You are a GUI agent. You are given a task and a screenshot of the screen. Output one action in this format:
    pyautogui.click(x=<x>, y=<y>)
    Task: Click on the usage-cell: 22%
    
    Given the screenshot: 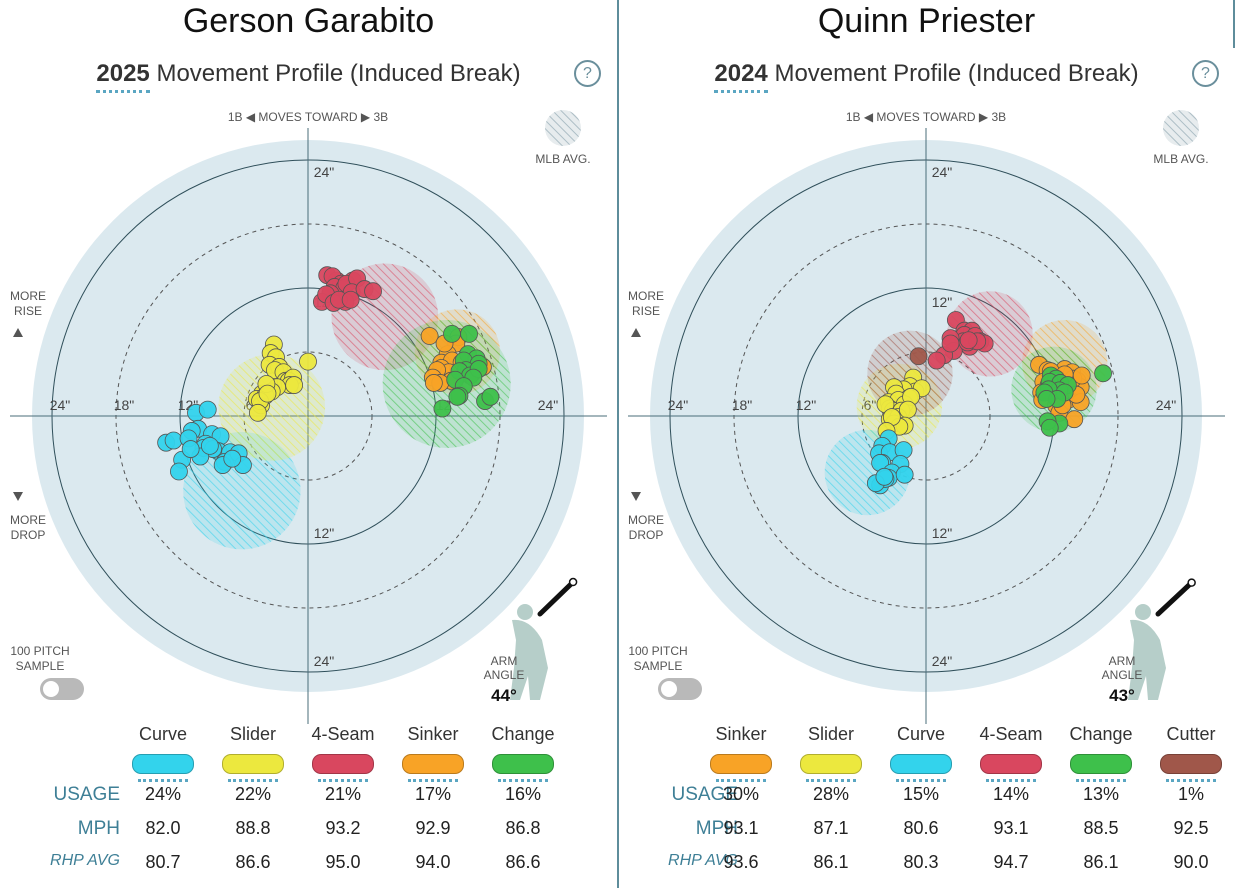 What is the action you would take?
    pyautogui.click(x=253, y=794)
    